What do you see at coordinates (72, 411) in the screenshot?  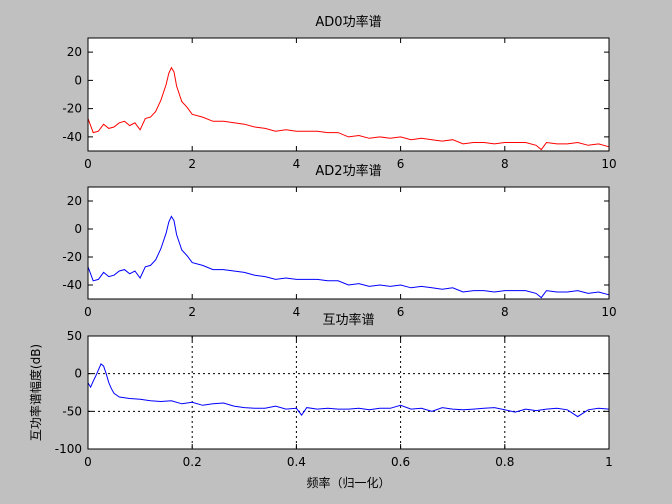 I see `y-tick-label: -50` at bounding box center [72, 411].